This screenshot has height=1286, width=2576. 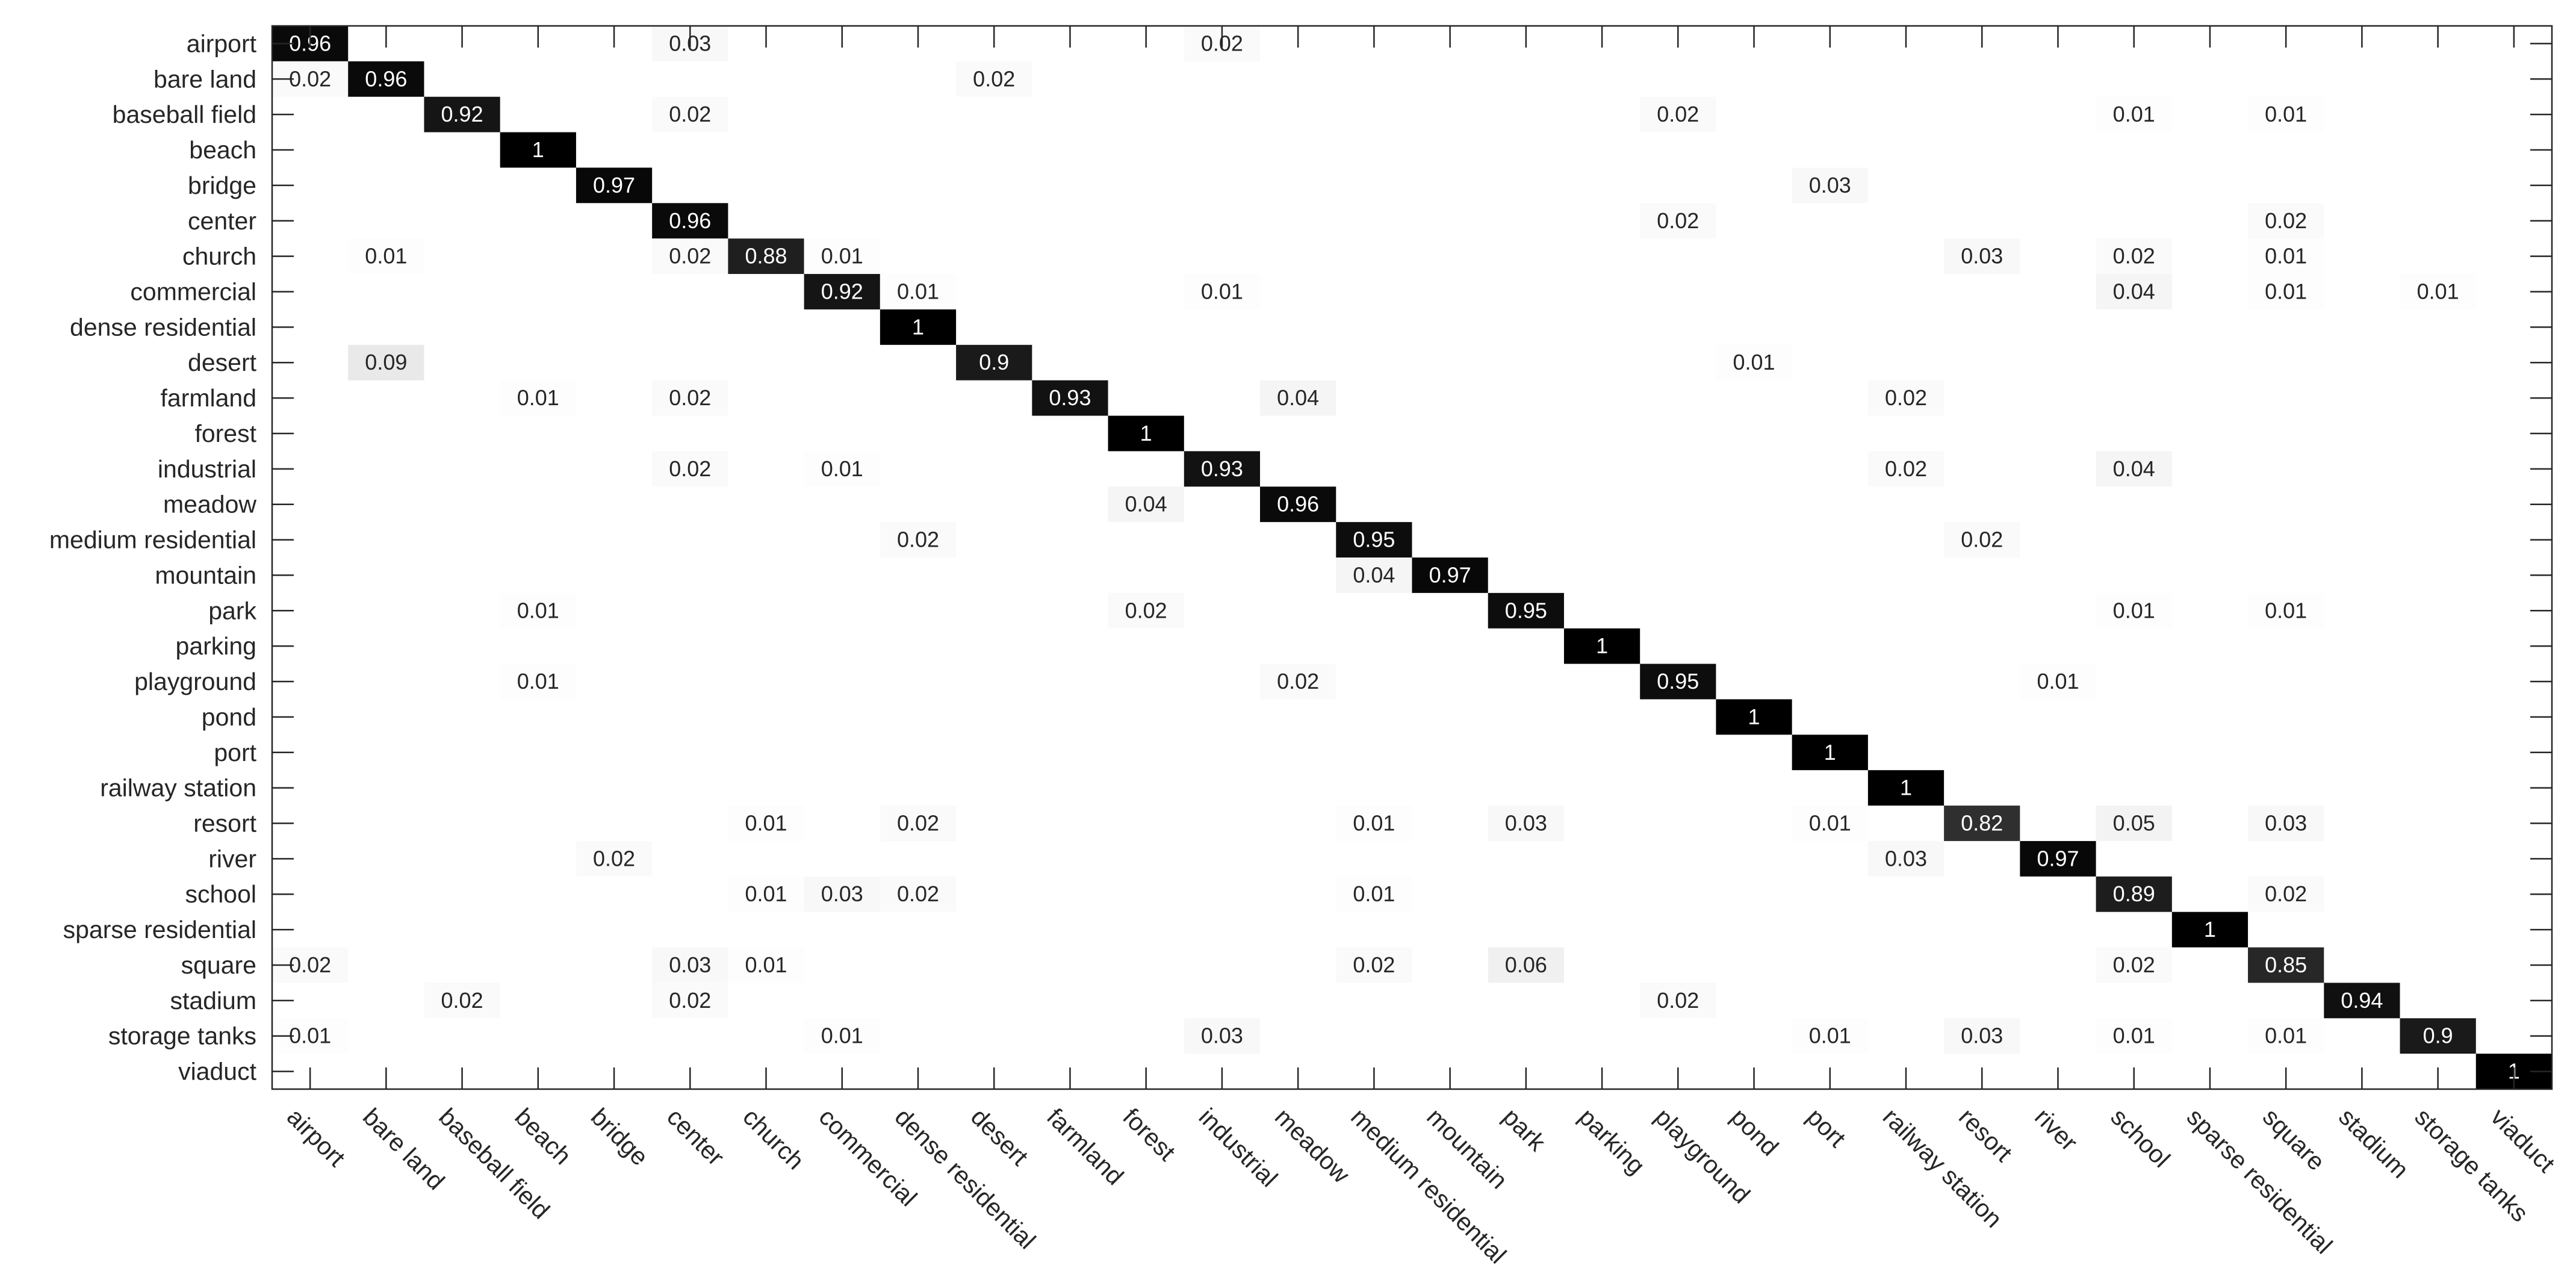 I want to click on y-tick-label: farmland, so click(x=208, y=398).